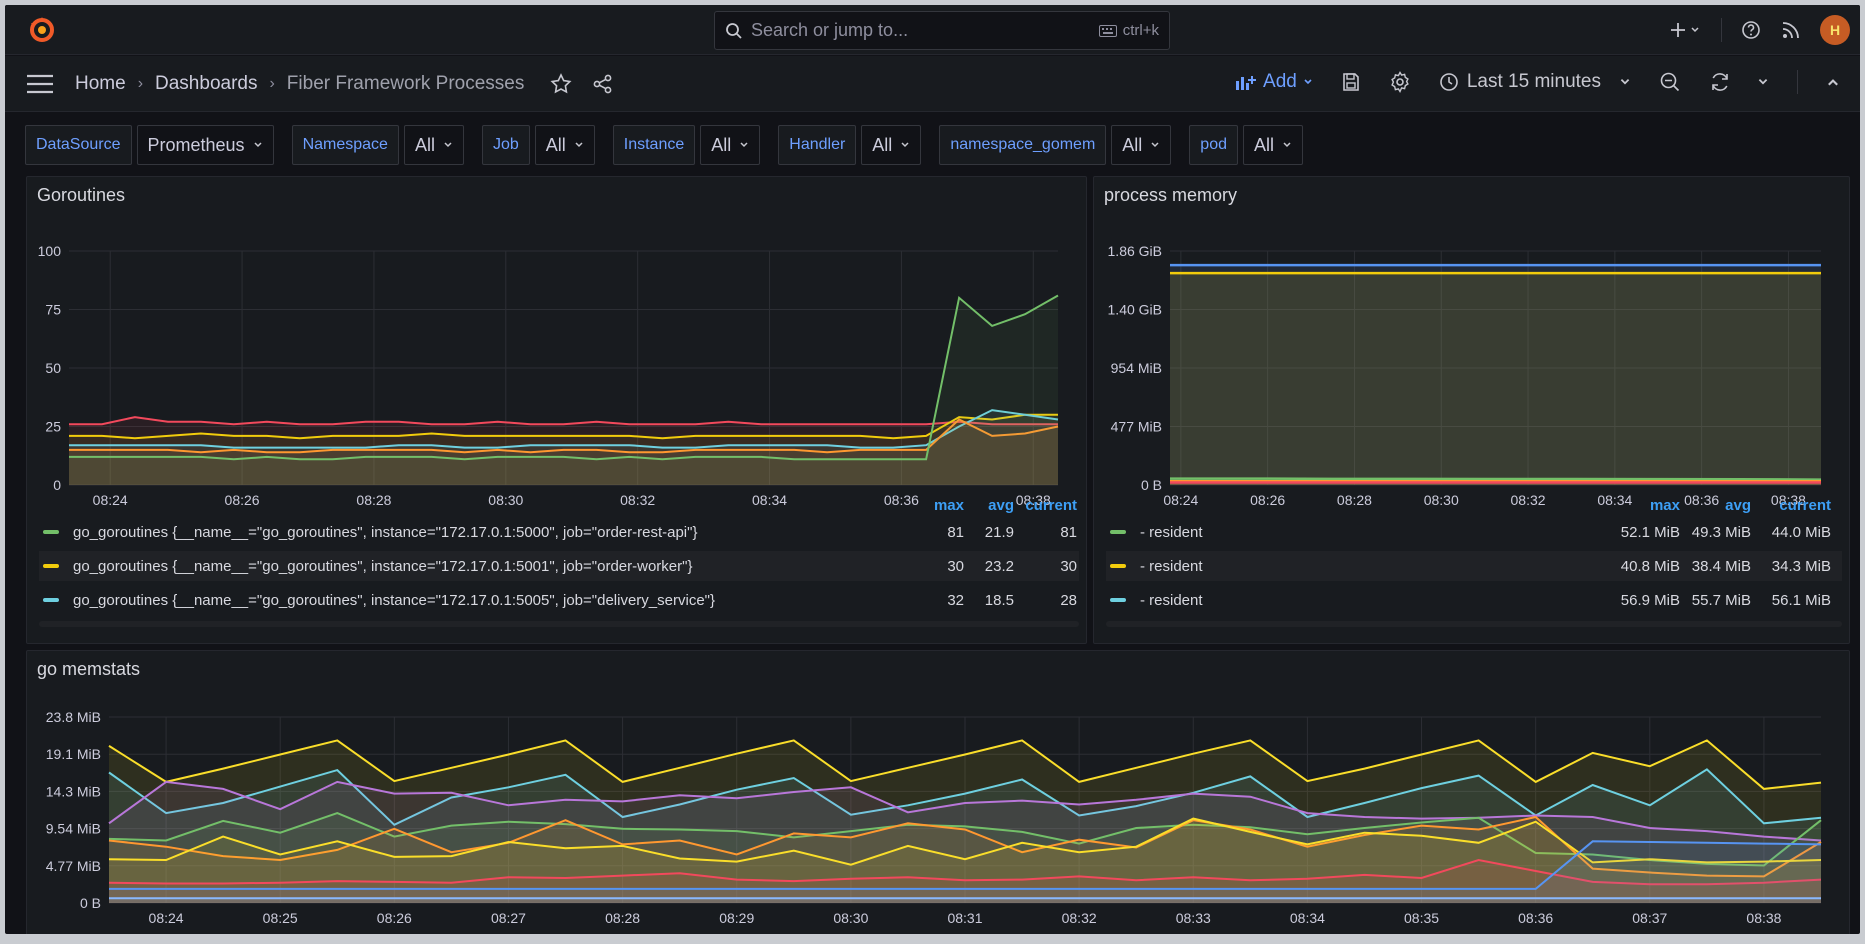  What do you see at coordinates (561, 84) in the screenshot?
I see `star-icon` at bounding box center [561, 84].